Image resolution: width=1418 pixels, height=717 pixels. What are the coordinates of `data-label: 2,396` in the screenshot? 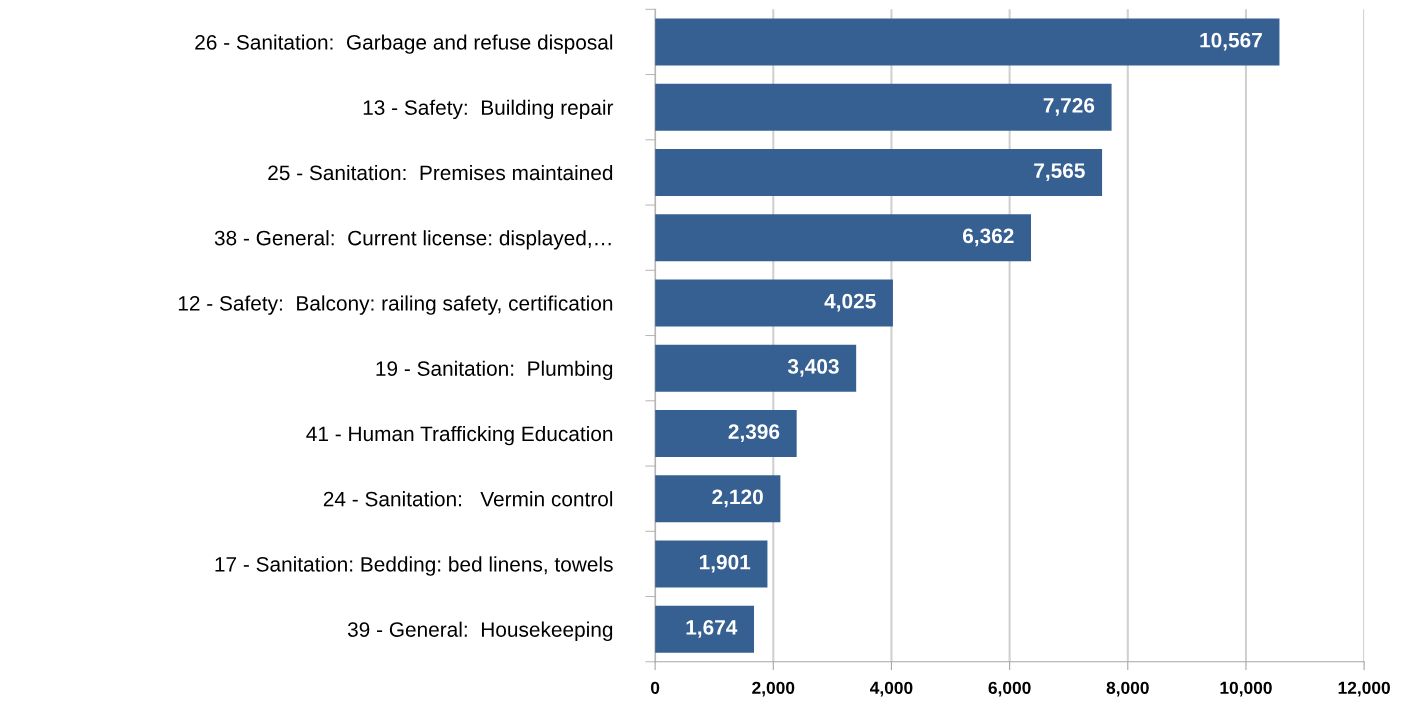 It's located at (754, 433).